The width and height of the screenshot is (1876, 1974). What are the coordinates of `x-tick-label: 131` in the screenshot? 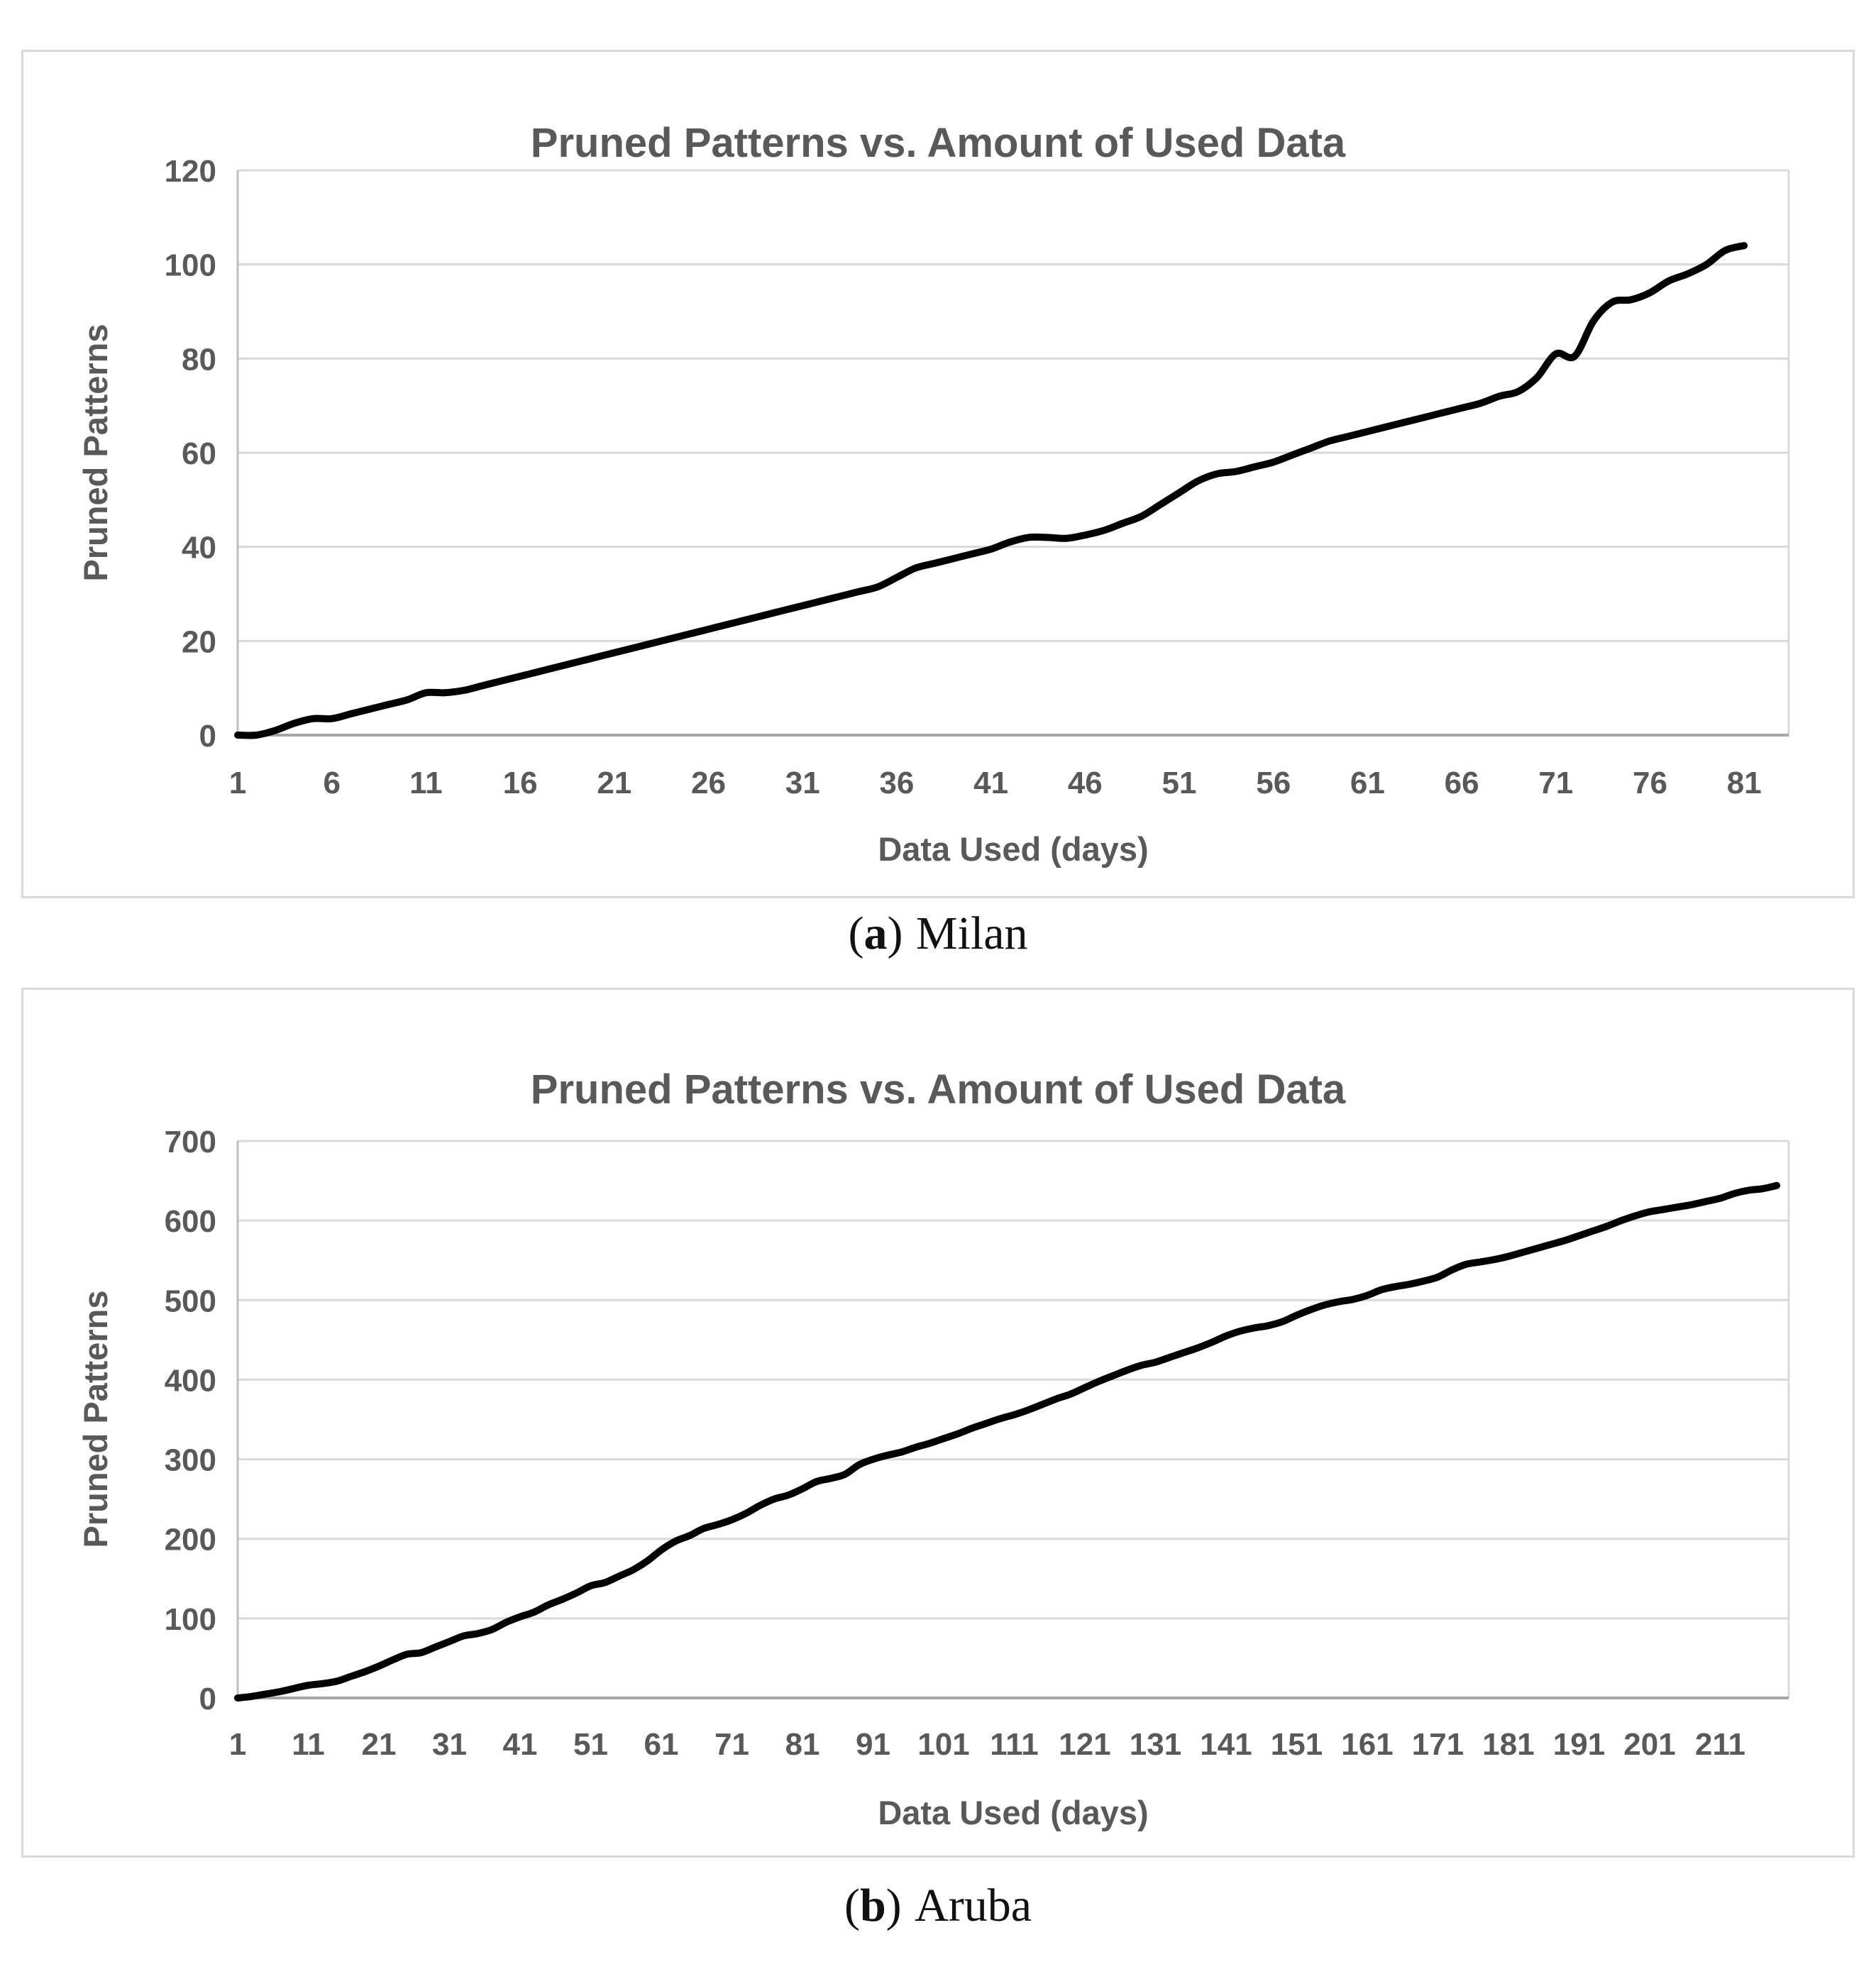 It's located at (1156, 1744).